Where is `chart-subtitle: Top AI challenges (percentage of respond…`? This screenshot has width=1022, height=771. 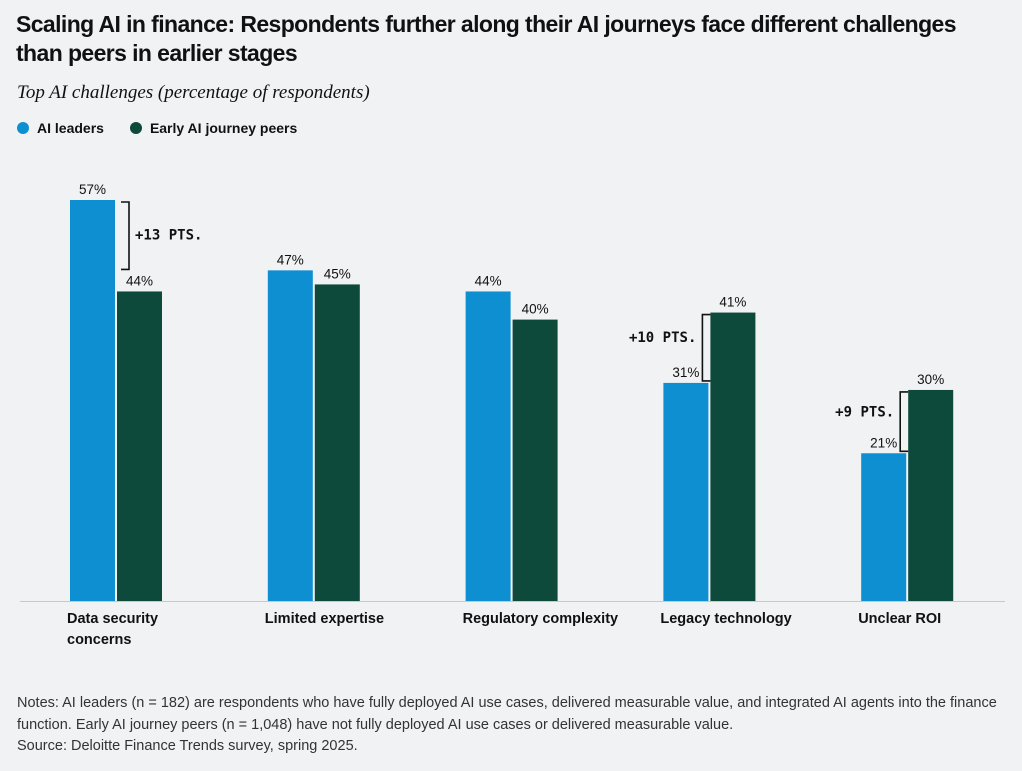 chart-subtitle: Top AI challenges (percentage of respond… is located at coordinates (193, 92).